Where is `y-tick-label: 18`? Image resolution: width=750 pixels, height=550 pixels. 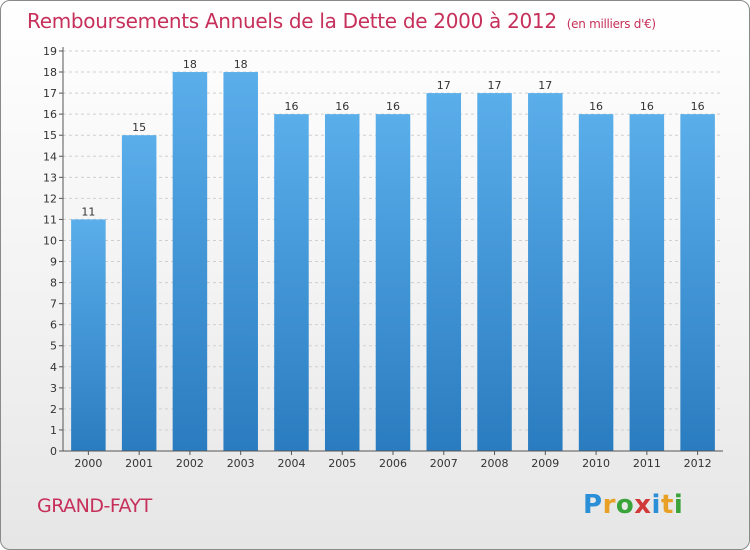 y-tick-label: 18 is located at coordinates (50, 72).